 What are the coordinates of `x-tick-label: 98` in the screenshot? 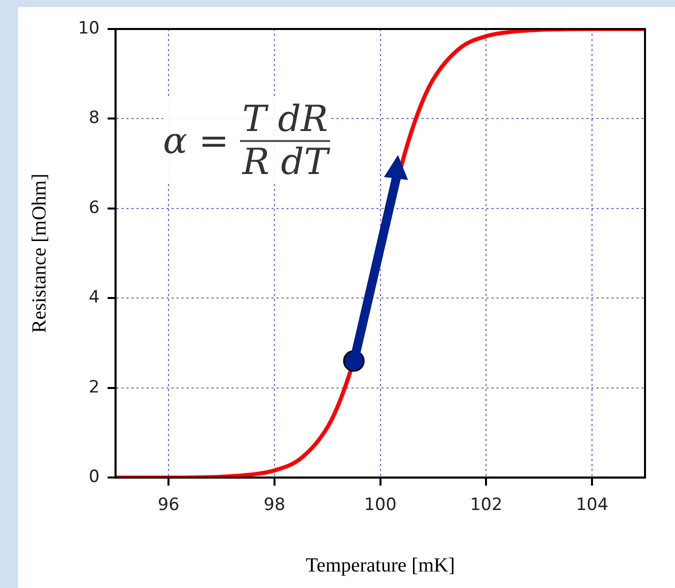 It's located at (275, 505).